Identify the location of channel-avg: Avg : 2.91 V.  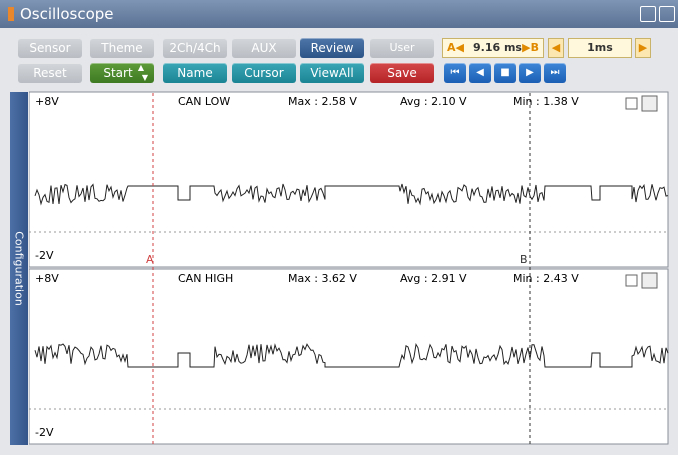
(433, 278).